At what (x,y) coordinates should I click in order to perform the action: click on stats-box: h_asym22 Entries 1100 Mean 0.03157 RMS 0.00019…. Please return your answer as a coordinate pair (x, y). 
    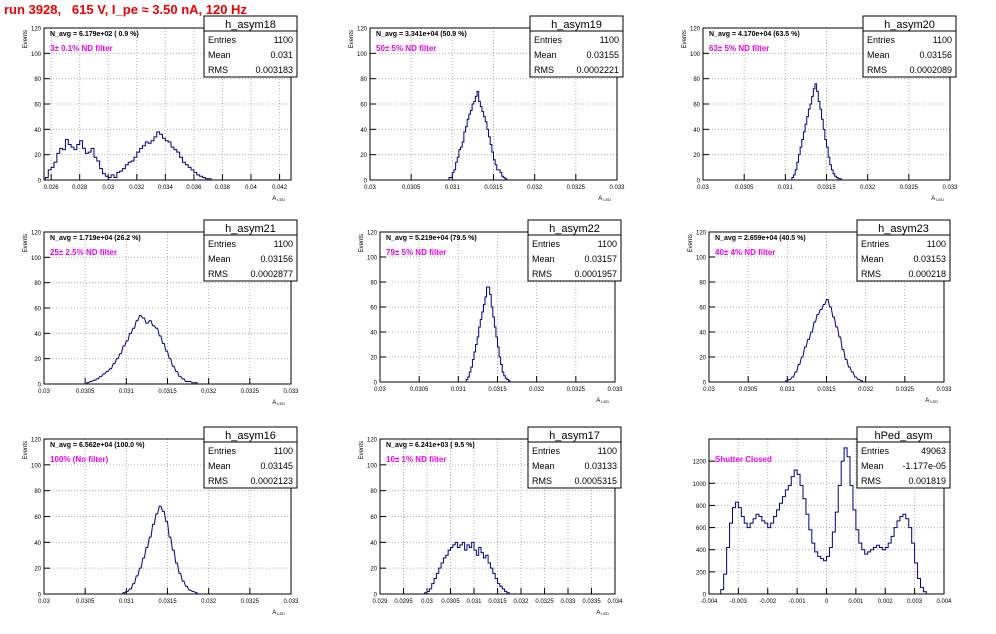
    Looking at the image, I should click on (574, 250).